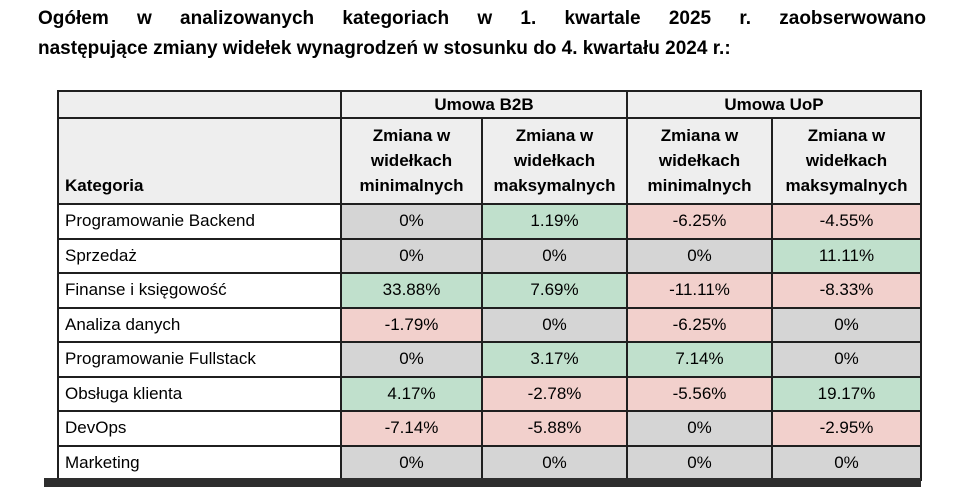 This screenshot has width=961, height=490. Describe the element at coordinates (199, 462) in the screenshot. I see `category-cell: Marketing` at that location.